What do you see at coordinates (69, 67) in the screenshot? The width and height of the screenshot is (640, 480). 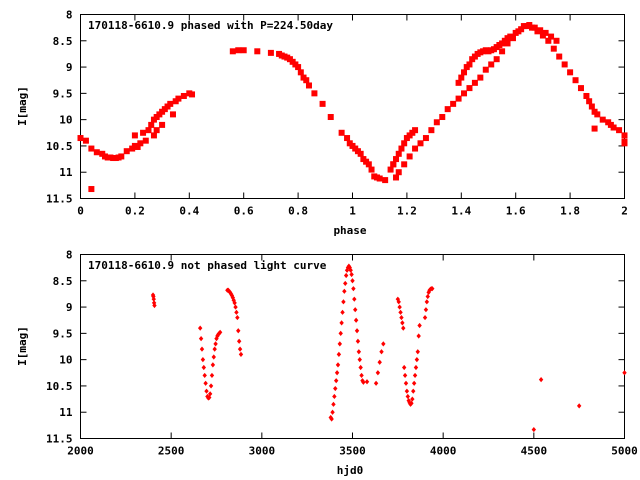 I see `y-tick-label: 9` at bounding box center [69, 67].